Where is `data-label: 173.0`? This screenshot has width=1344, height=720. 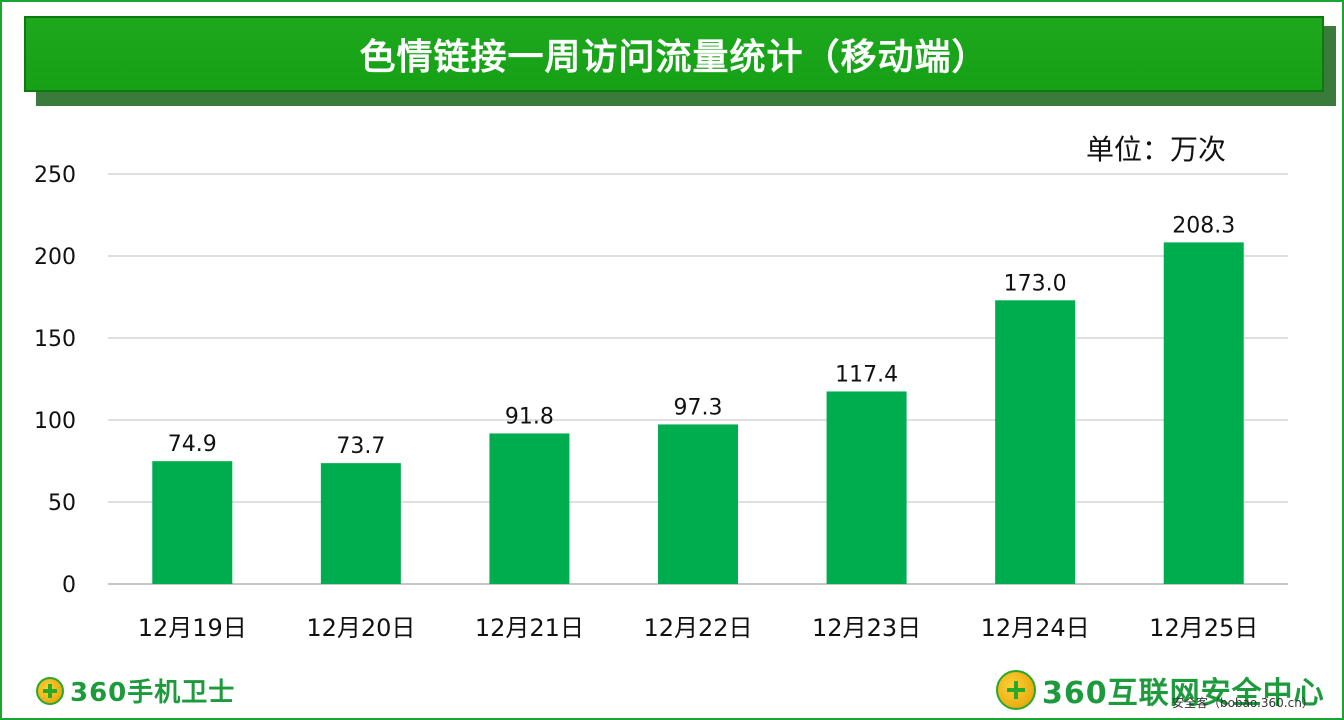
data-label: 173.0 is located at coordinates (1035, 283).